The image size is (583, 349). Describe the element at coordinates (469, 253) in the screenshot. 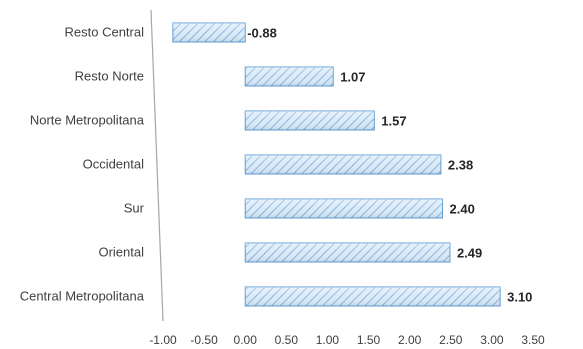

I see `data-label: 2.49` at that location.